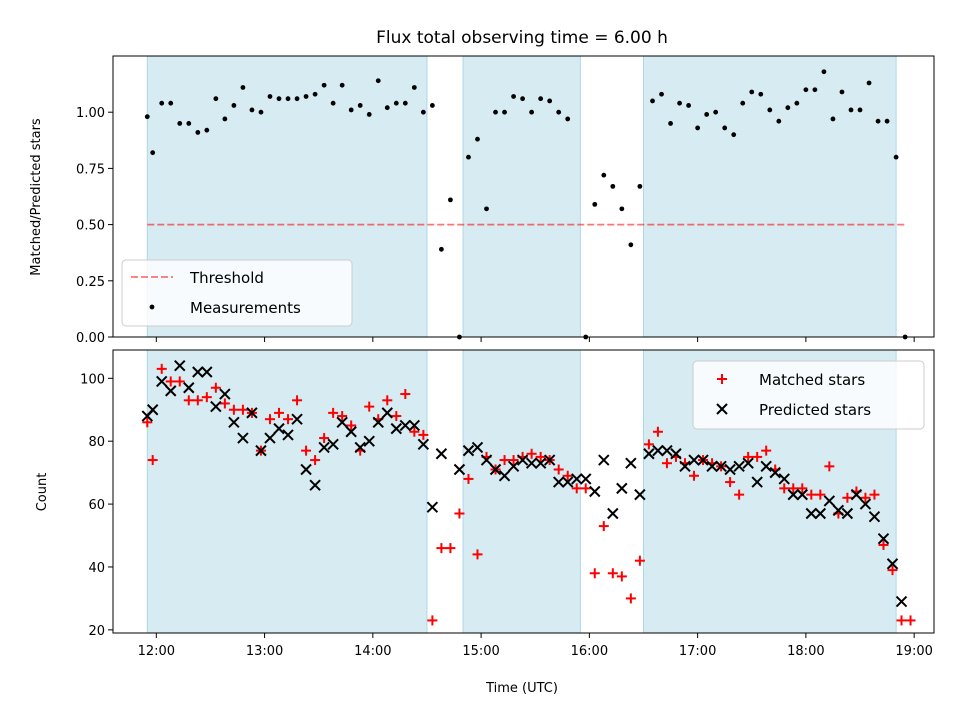  Describe the element at coordinates (722, 409) in the screenshot. I see `legend-predicted-swatch` at that location.